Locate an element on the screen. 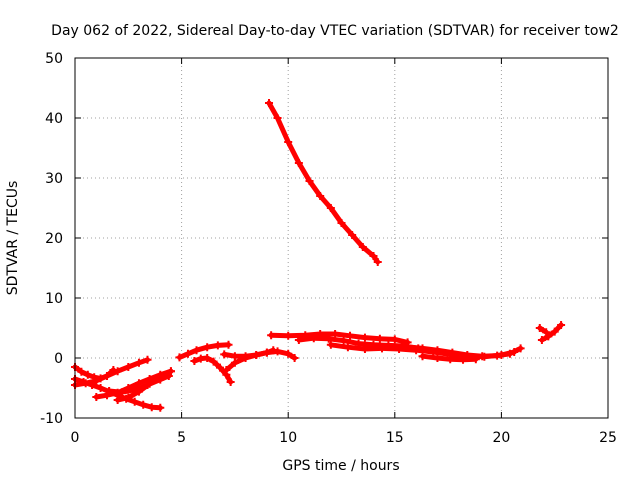 The width and height of the screenshot is (640, 480). series-track-g is located at coordinates (204, 351).